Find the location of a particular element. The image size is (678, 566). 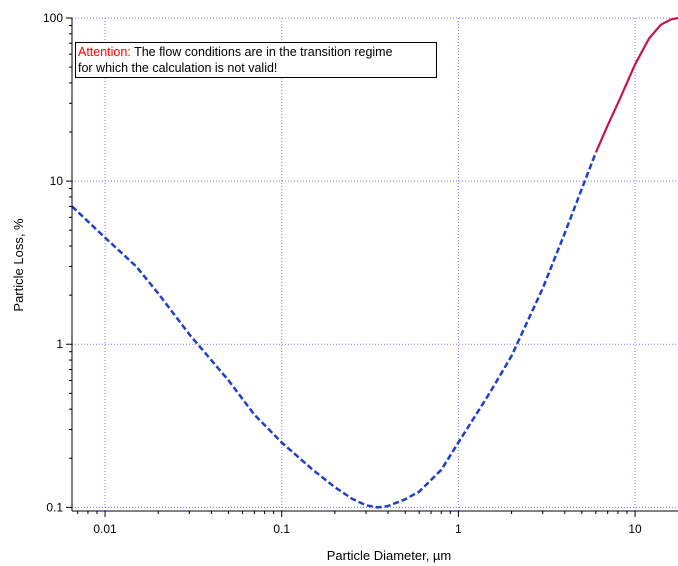

x-tick-label: 1 is located at coordinates (458, 529).